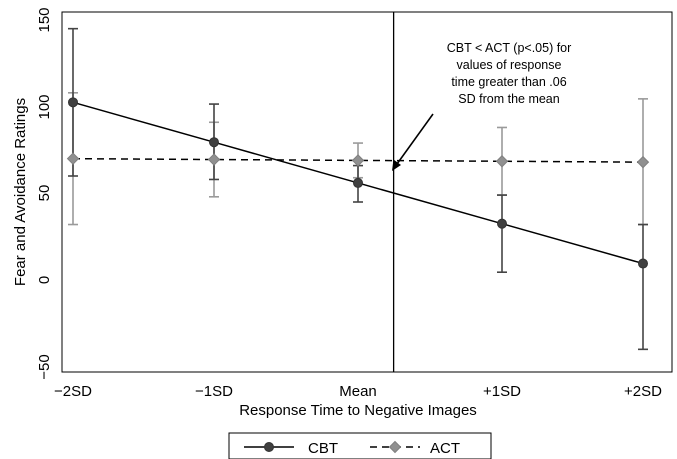 Image resolution: width=677 pixels, height=459 pixels. I want to click on legend-label: CBT, so click(323, 448).